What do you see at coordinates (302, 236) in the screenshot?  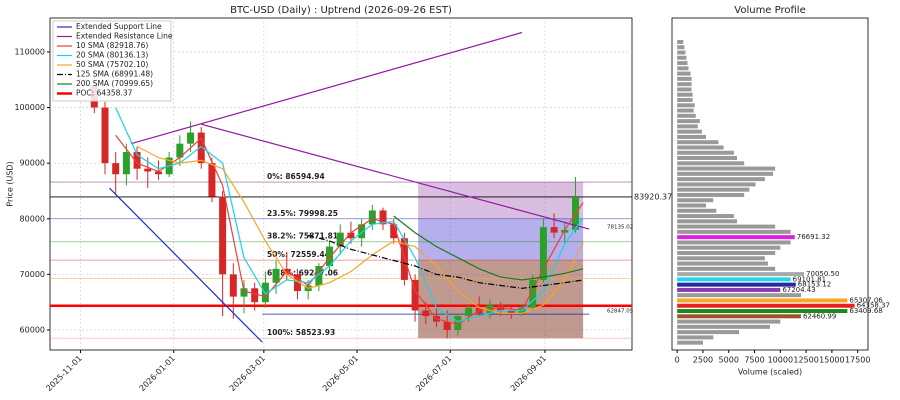 I see `fib-label: 38.2%: 75871.81` at bounding box center [302, 236].